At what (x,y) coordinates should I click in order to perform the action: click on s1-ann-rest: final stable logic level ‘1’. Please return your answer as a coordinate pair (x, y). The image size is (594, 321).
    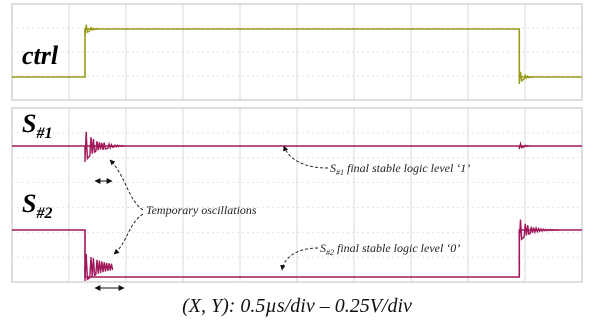
    Looking at the image, I should click on (407, 168).